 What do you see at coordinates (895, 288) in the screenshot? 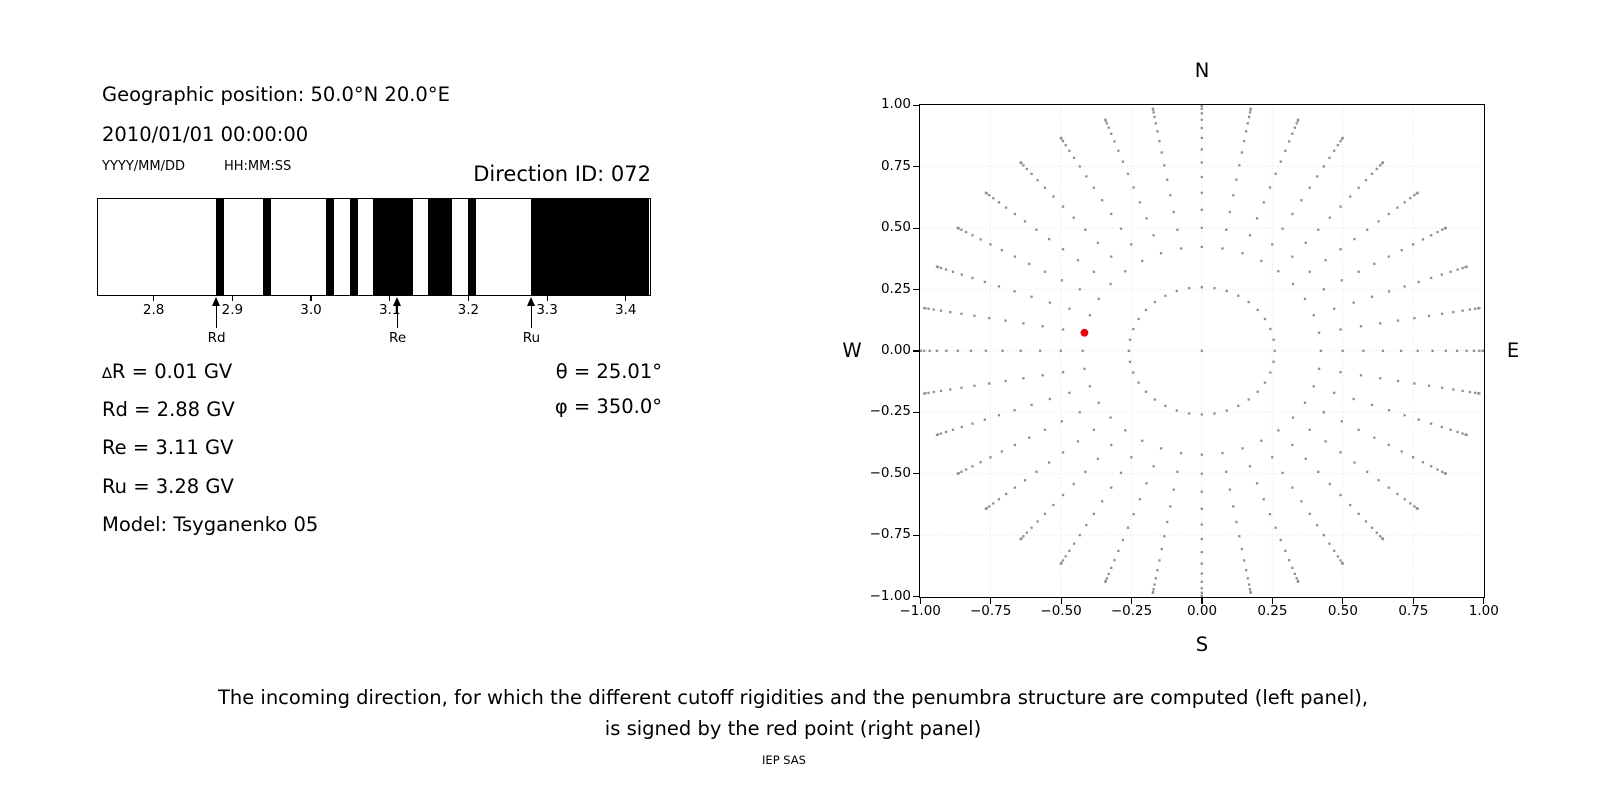
I see `scatter-ytick-label: 0.25` at bounding box center [895, 288].